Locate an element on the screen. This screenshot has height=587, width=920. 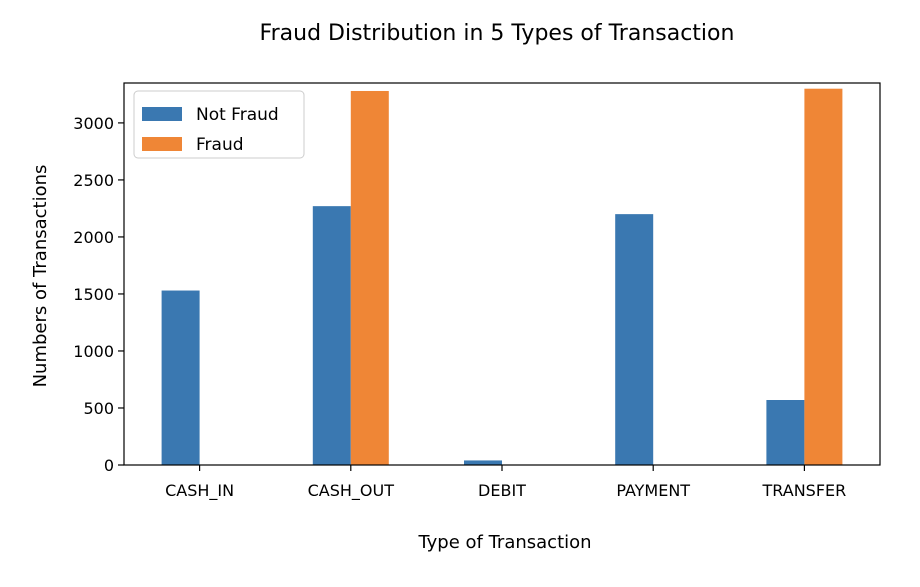
y-tick-label: 1500 is located at coordinates (93, 294).